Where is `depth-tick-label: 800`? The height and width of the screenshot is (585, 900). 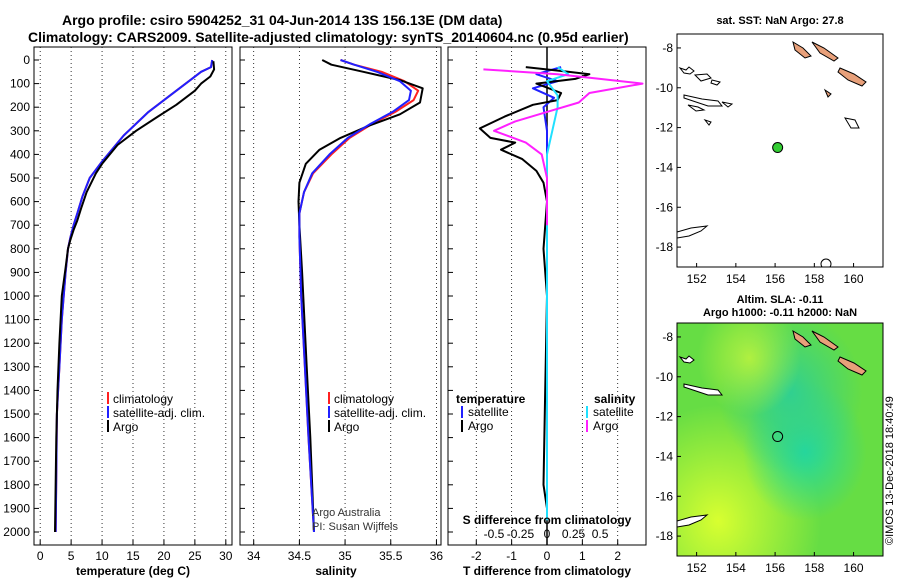 depth-tick-label: 800 is located at coordinates (20, 249).